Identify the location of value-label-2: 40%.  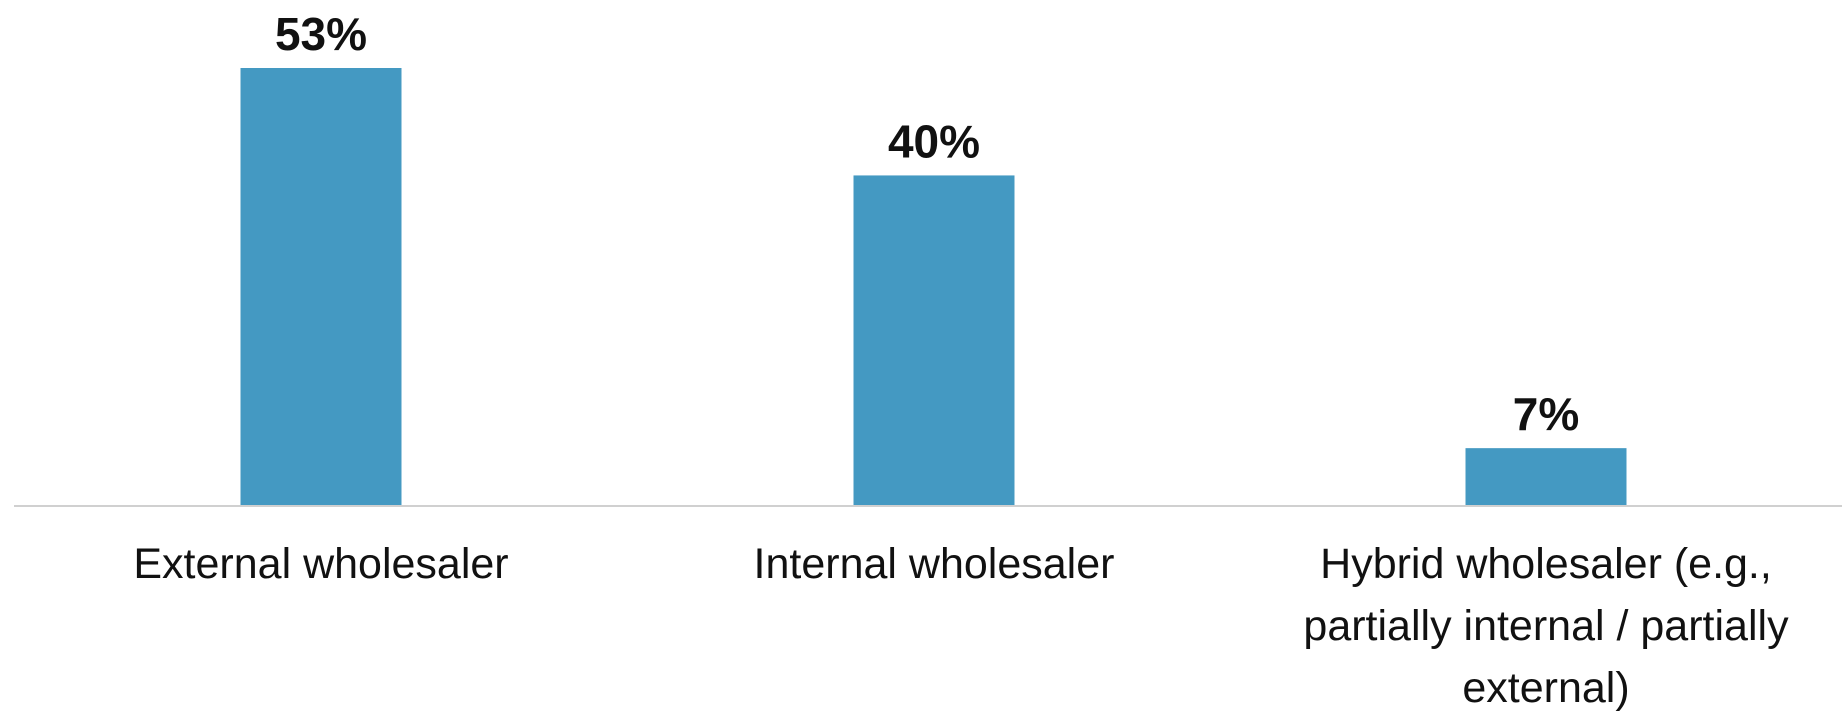
(934, 141).